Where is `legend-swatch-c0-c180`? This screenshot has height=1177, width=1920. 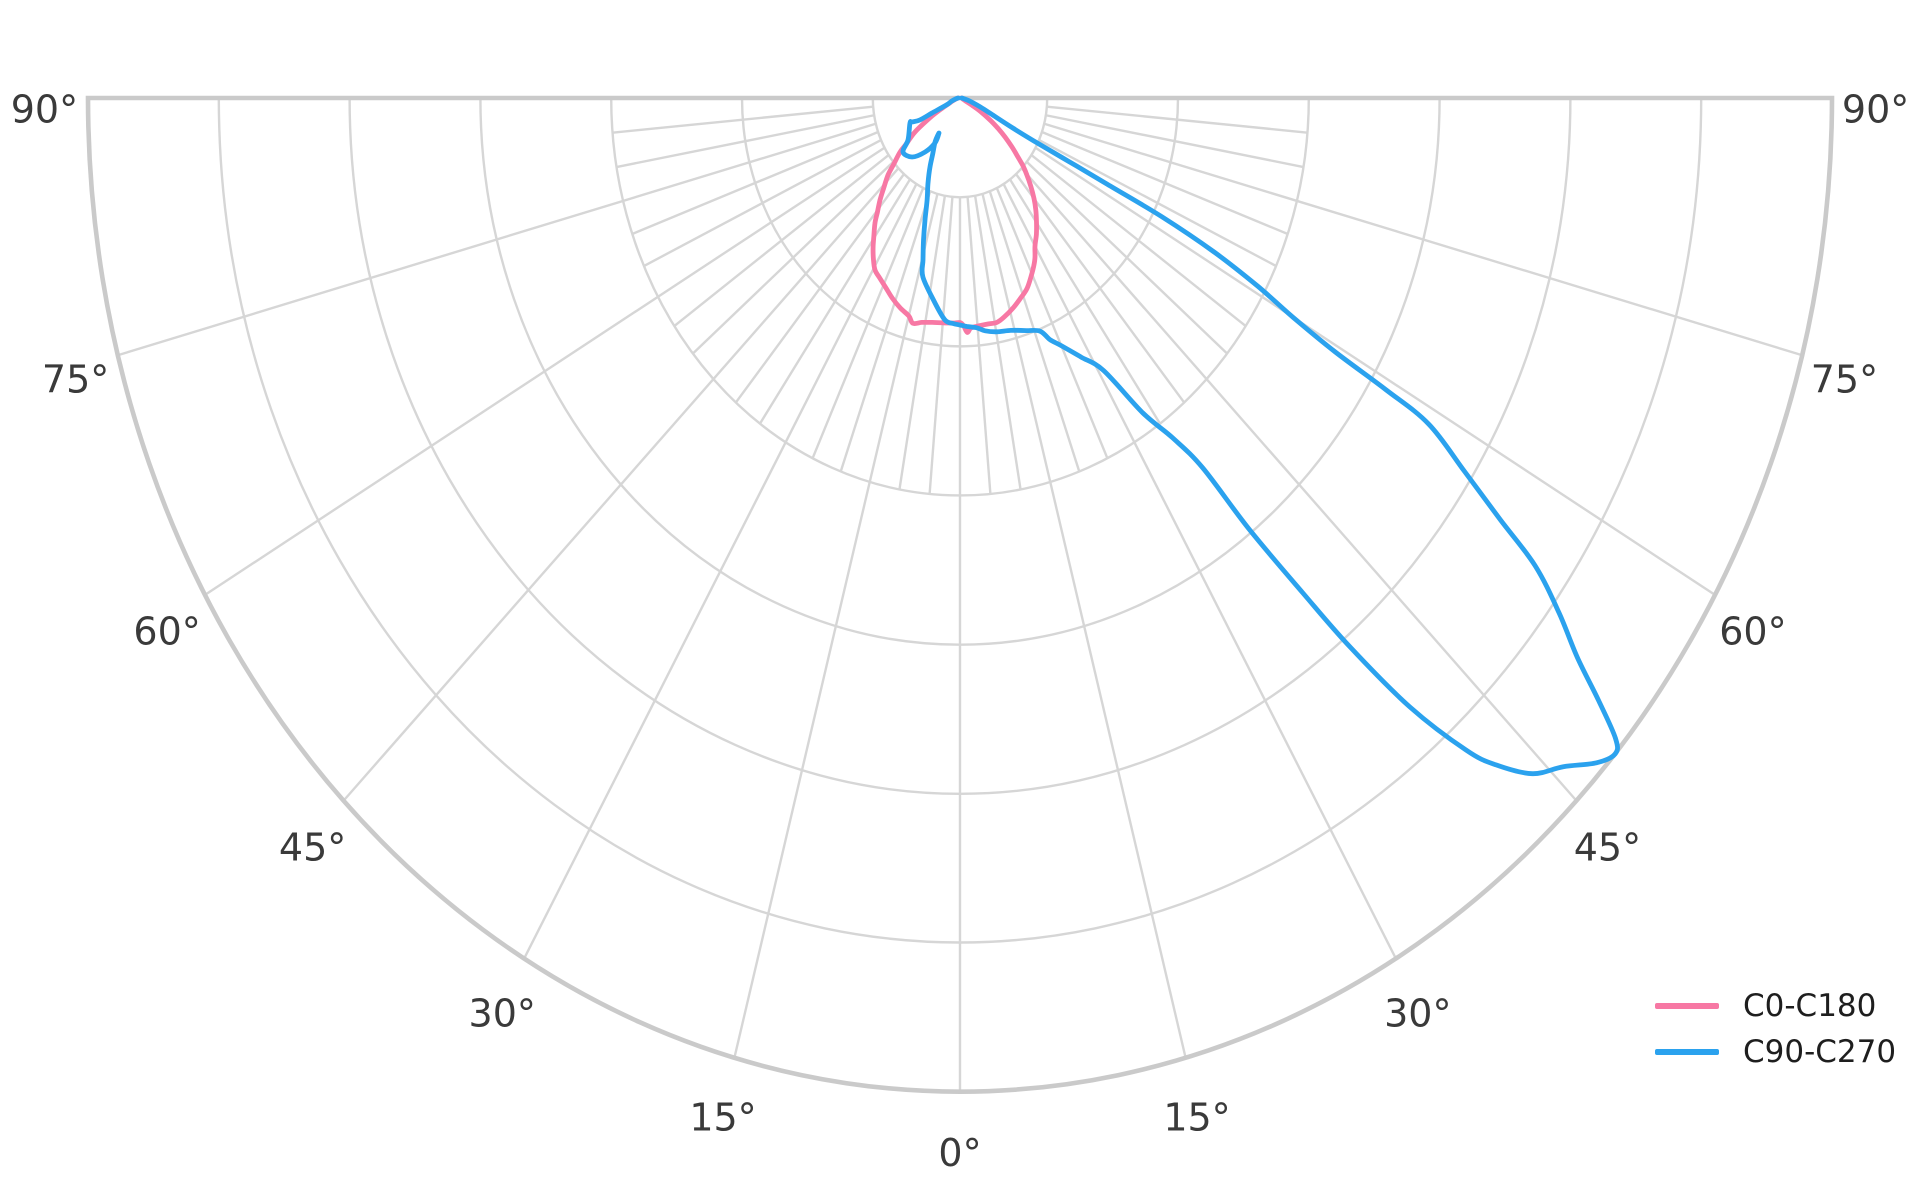
legend-swatch-c0-c180 is located at coordinates (1687, 1006).